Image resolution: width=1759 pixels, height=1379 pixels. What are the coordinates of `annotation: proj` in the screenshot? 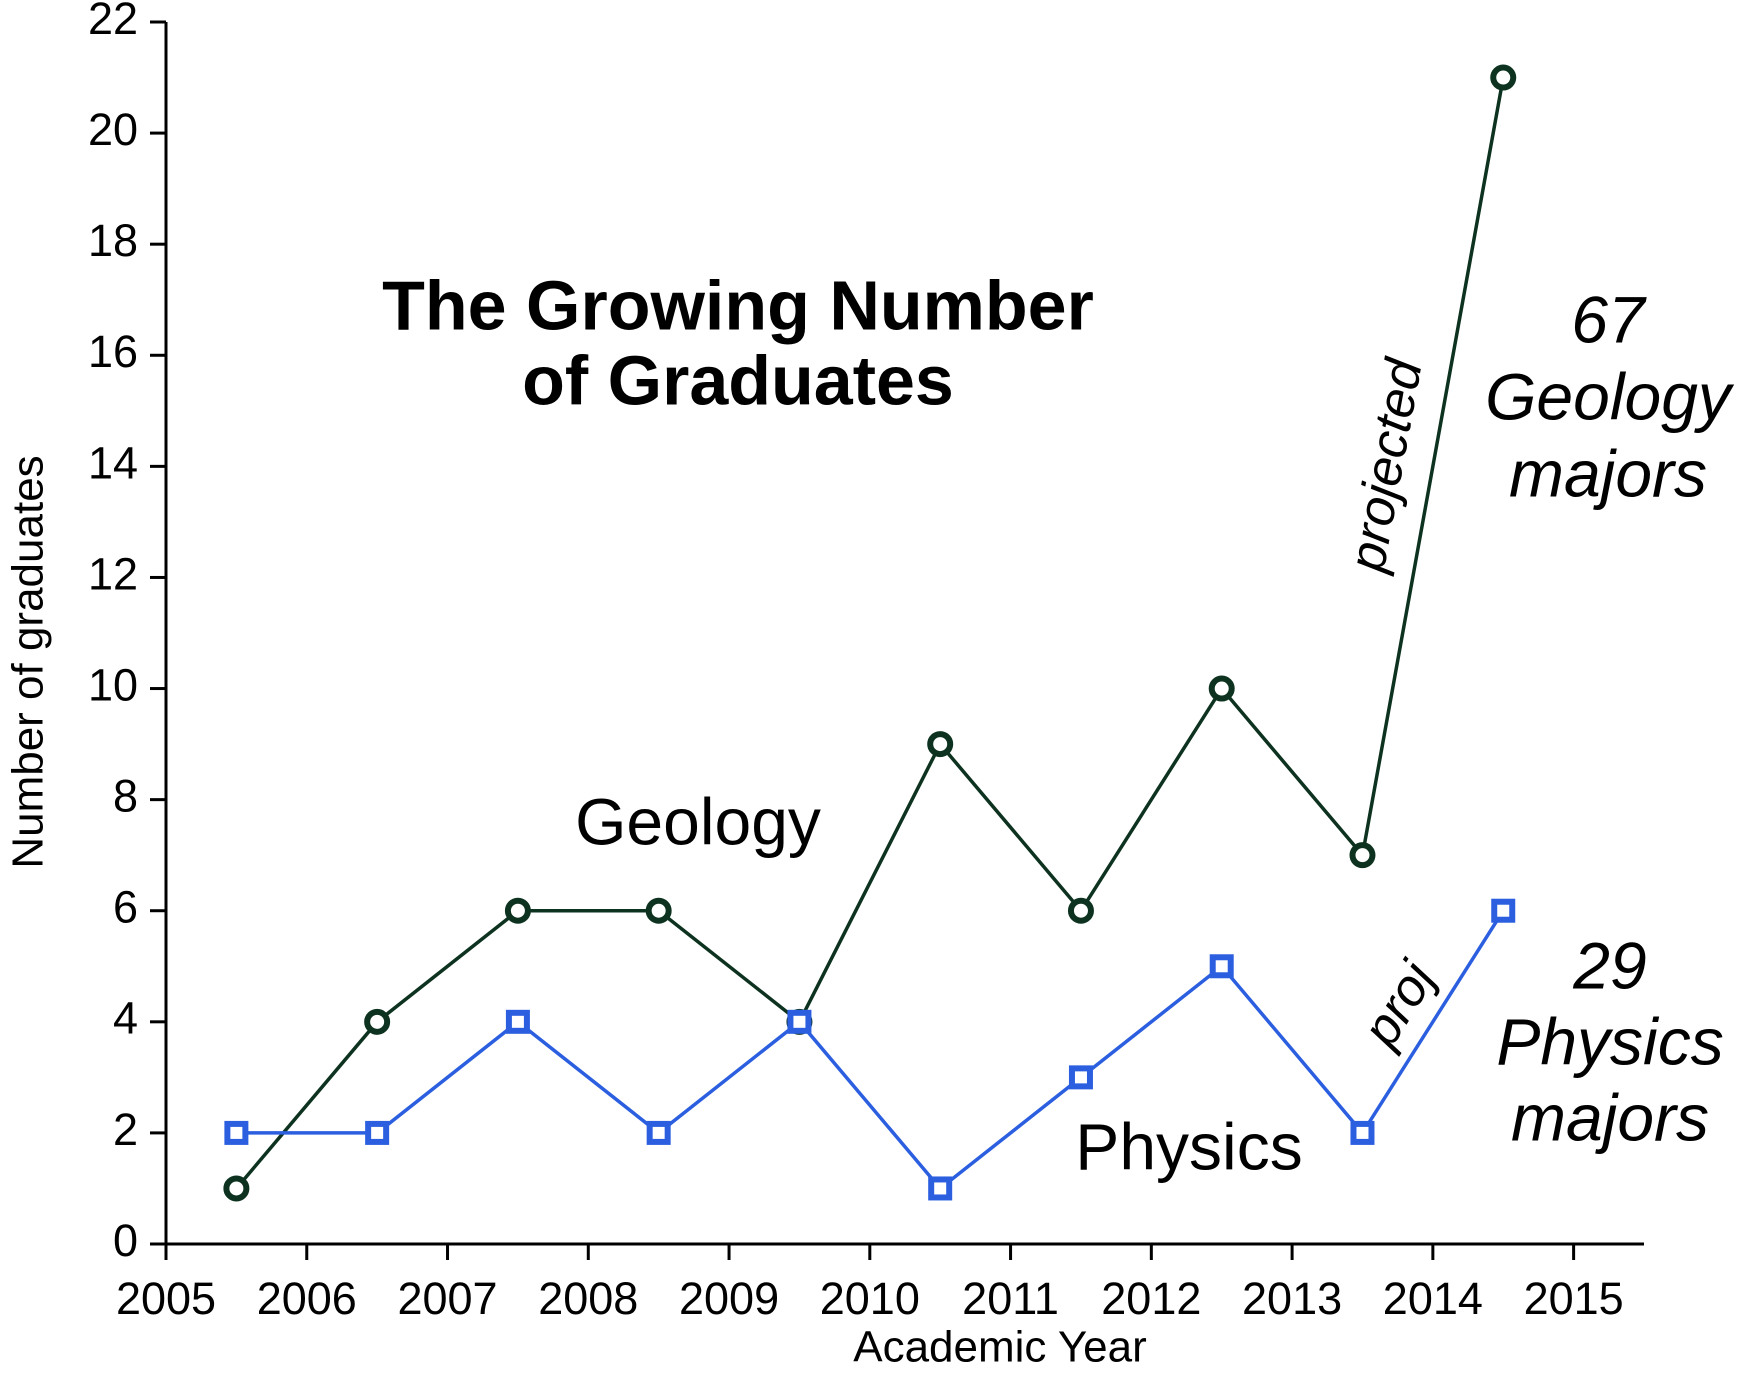 It's located at (1399, 1004).